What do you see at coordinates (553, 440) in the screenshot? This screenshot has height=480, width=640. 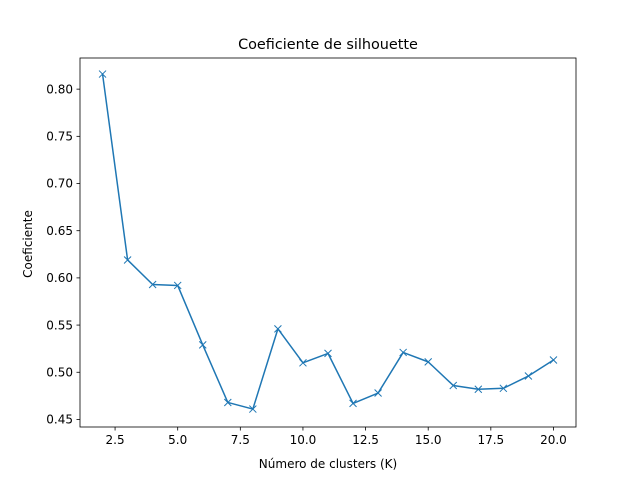 I see `x-tick-label: 20.0` at bounding box center [553, 440].